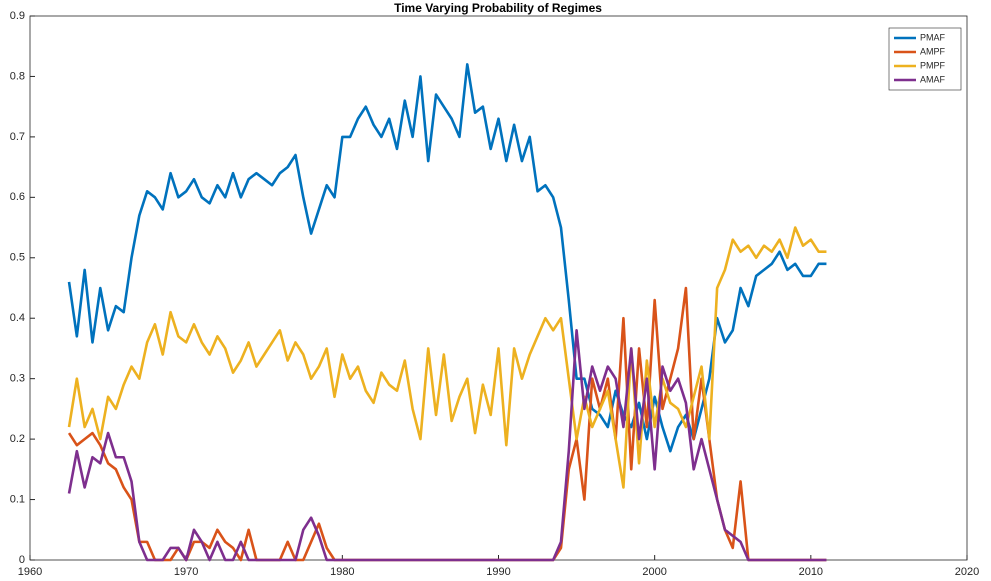  I want to click on legend-label: AMPF, so click(933, 51).